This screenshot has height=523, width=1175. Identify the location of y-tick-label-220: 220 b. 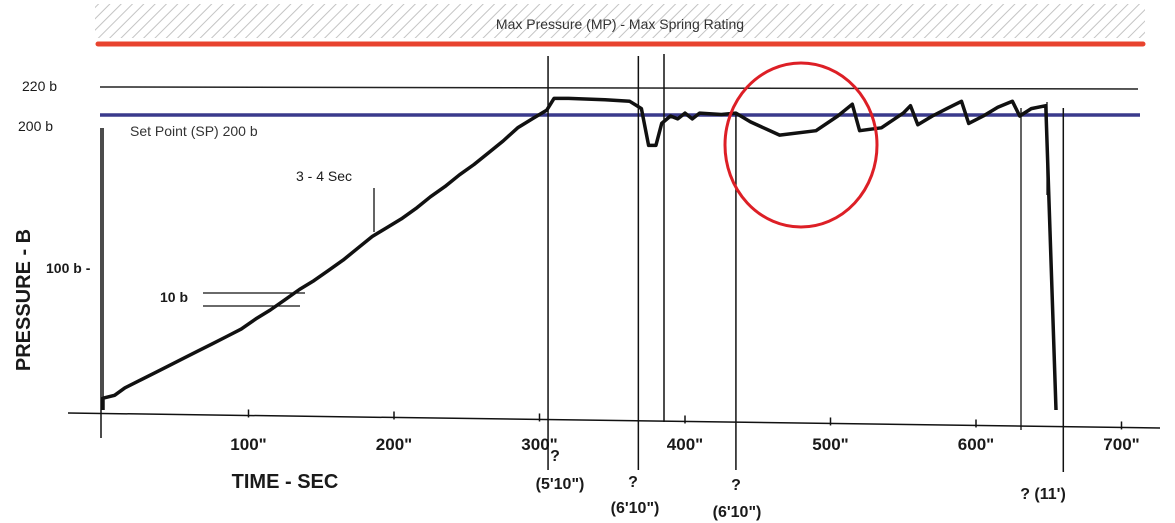
(39, 86).